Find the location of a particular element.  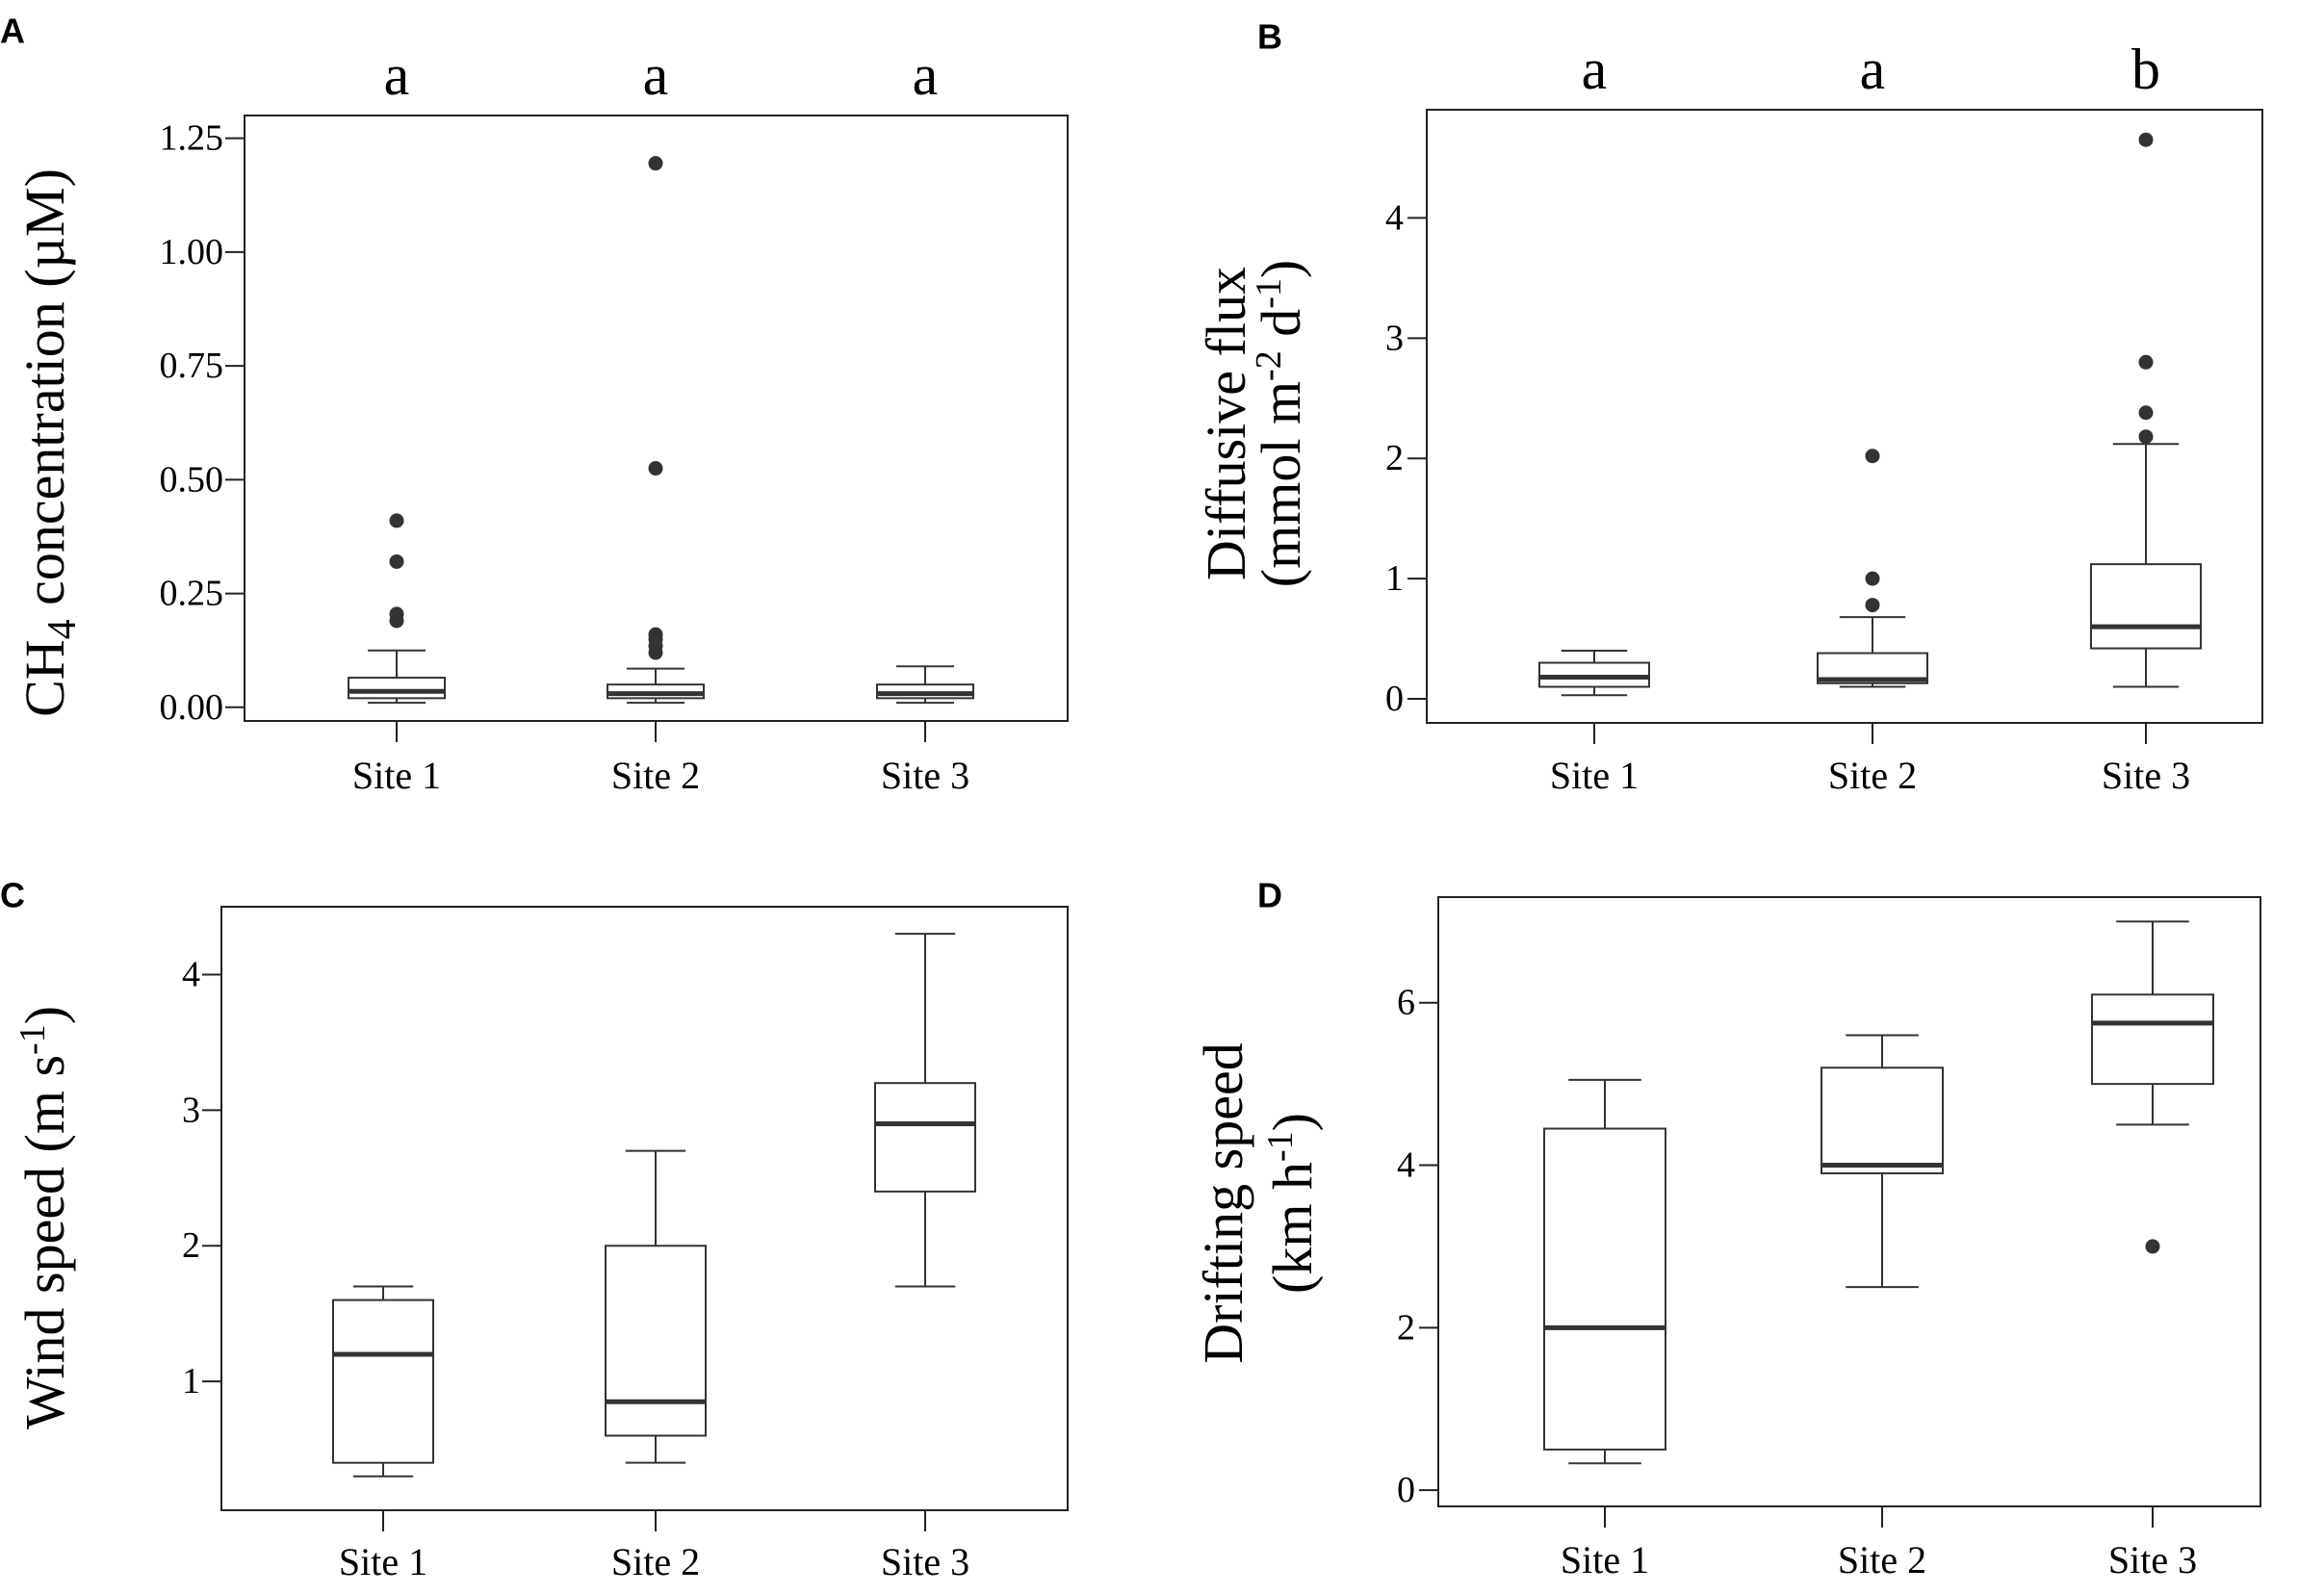

y-axis-label: Wind speed (m s-1) is located at coordinates (44, 1217).